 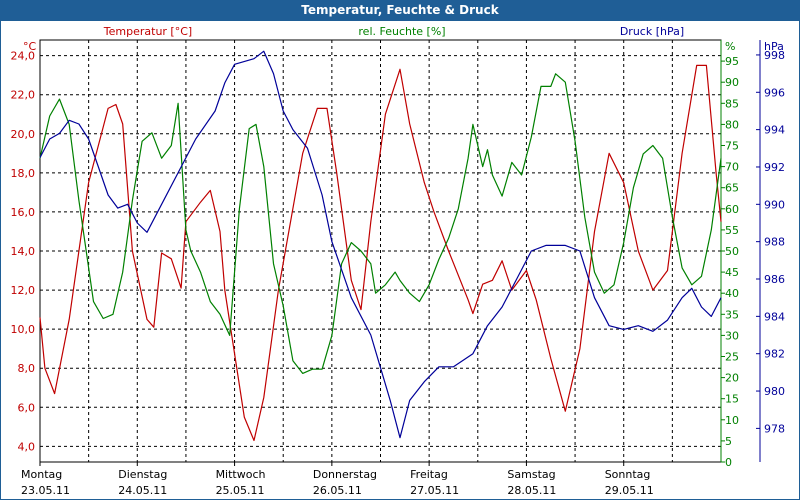 I want to click on y-tick-temperature: 12,0, so click(x=23, y=290).